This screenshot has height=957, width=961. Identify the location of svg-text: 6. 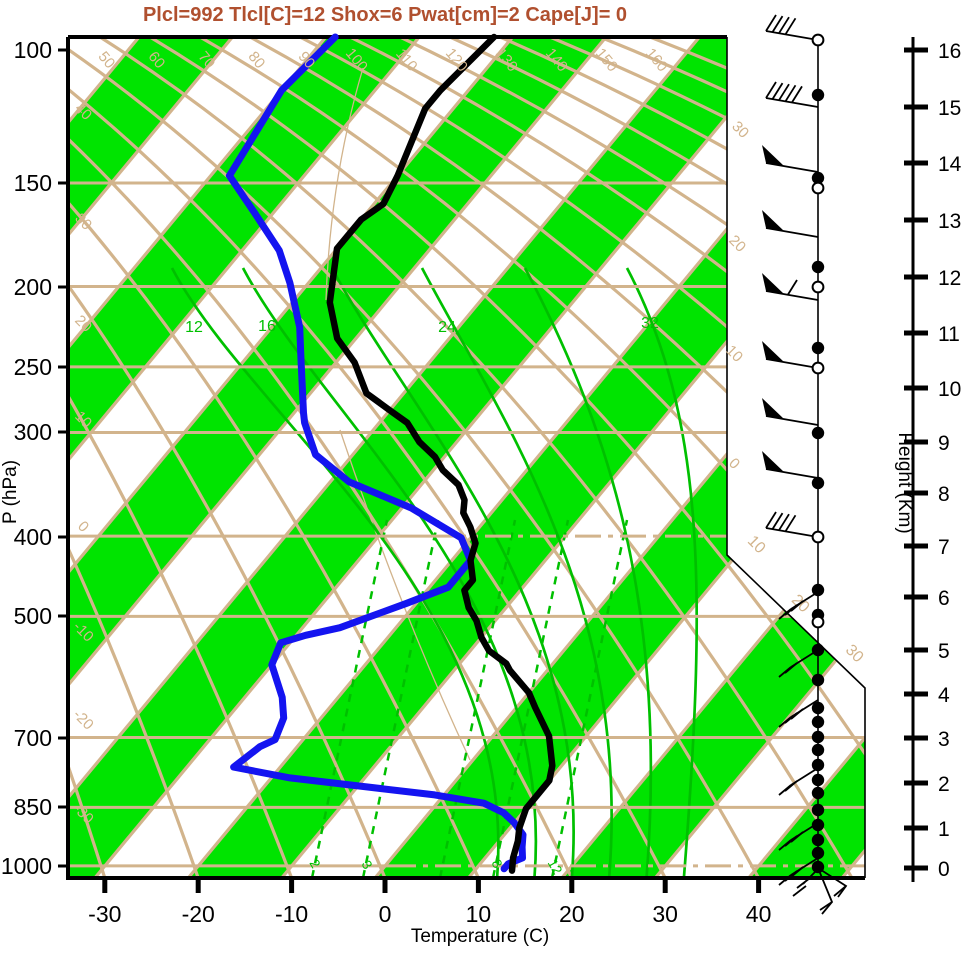
(944, 598).